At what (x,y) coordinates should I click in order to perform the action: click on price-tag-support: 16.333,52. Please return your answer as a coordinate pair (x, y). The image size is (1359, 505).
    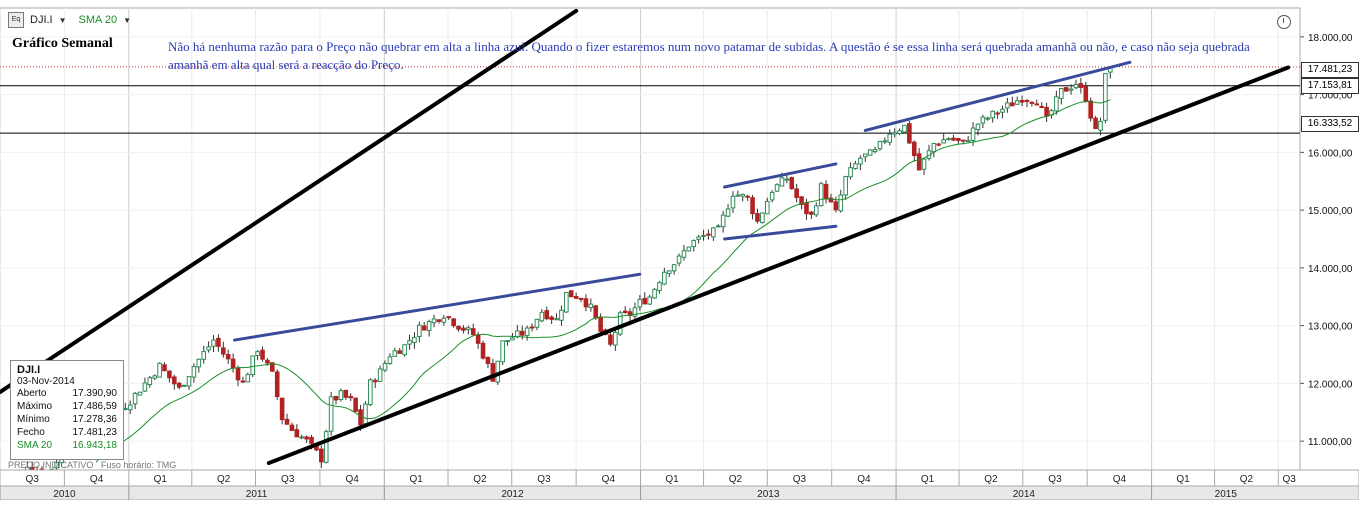
    Looking at the image, I should click on (1330, 124).